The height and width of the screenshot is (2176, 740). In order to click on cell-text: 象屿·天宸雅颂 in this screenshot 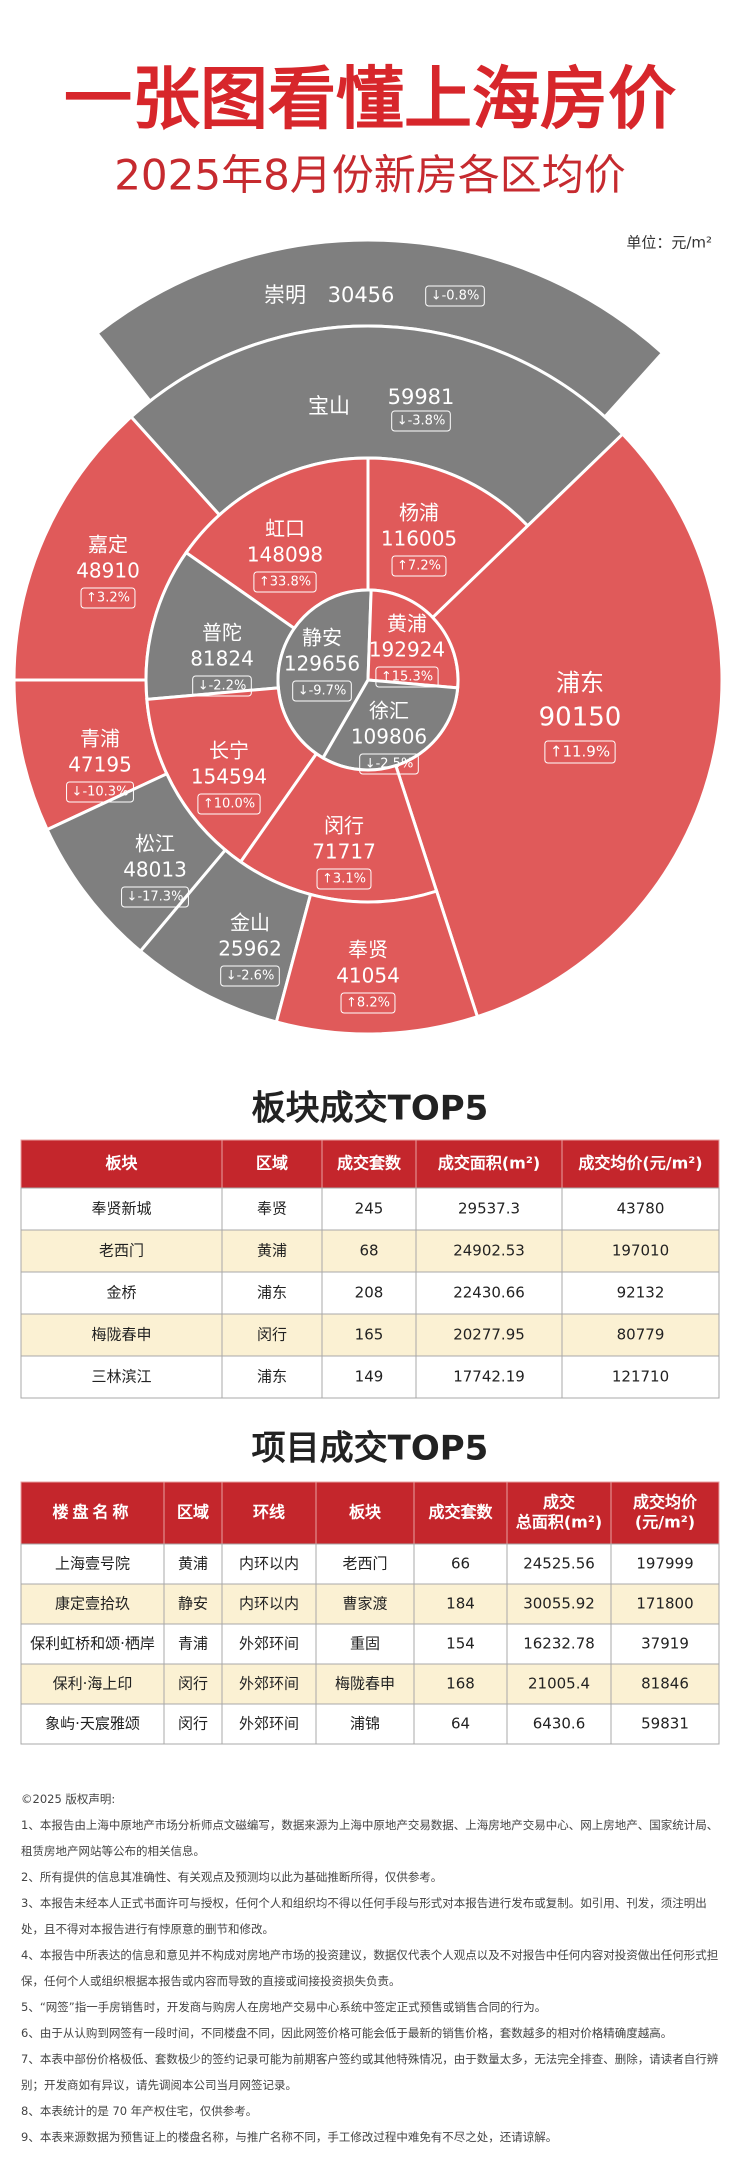, I will do `click(92, 1724)`.